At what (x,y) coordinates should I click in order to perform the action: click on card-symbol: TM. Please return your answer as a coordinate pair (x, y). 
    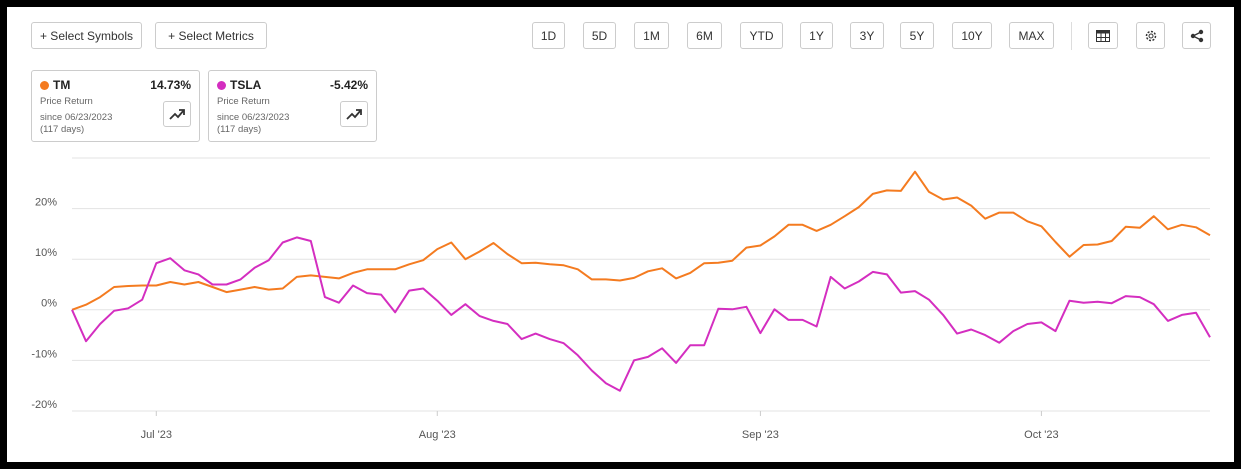
    Looking at the image, I should click on (55, 85).